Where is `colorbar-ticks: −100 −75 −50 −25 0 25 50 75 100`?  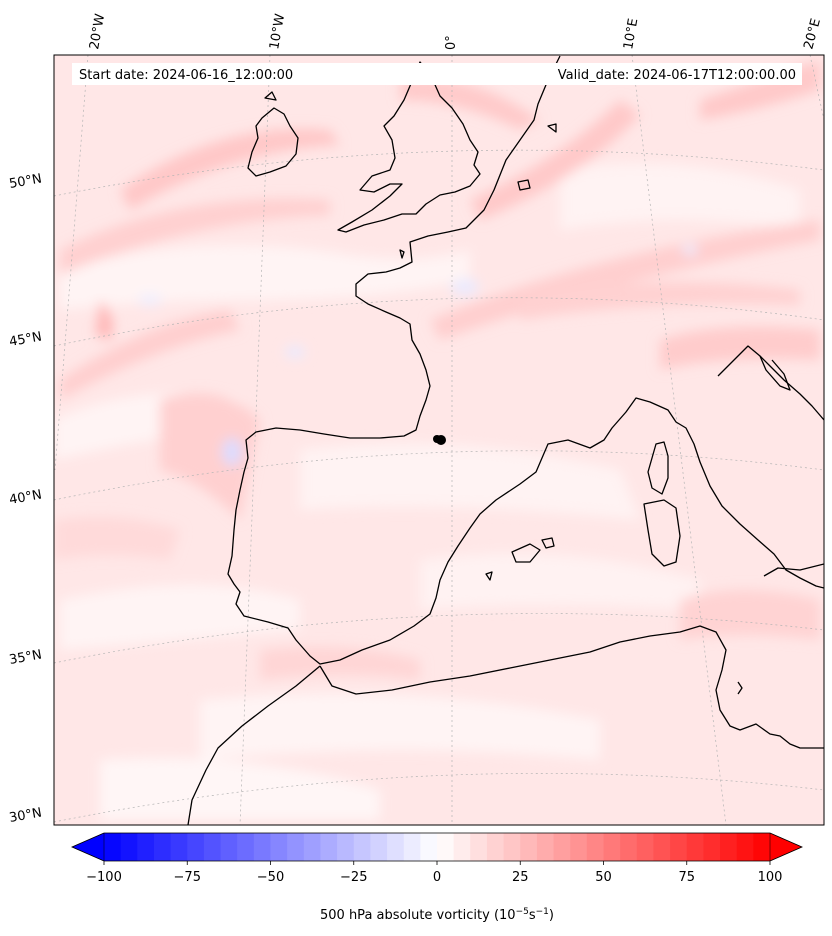 colorbar-ticks: −100 −75 −50 −25 0 25 50 75 100 is located at coordinates (434, 873).